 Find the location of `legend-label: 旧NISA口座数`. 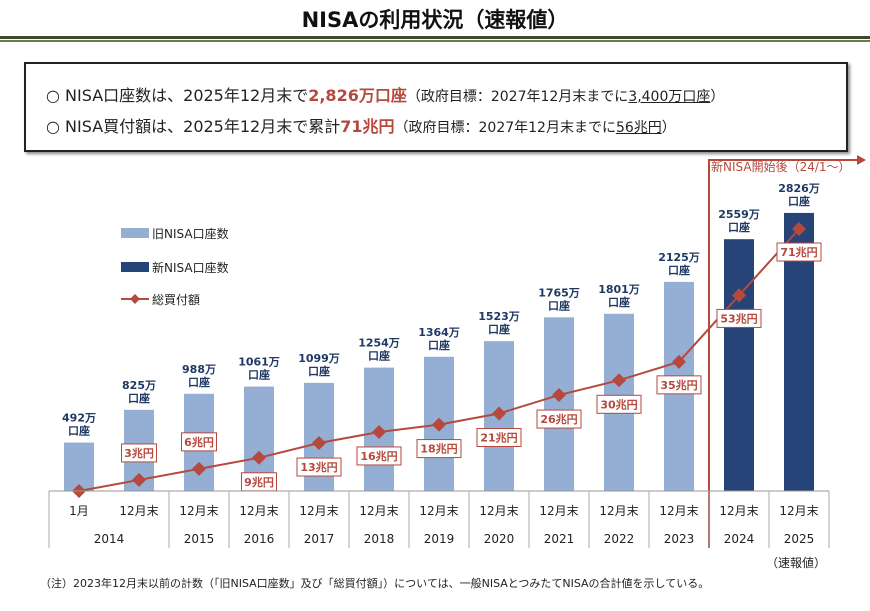

legend-label: 旧NISA口座数 is located at coordinates (190, 233).